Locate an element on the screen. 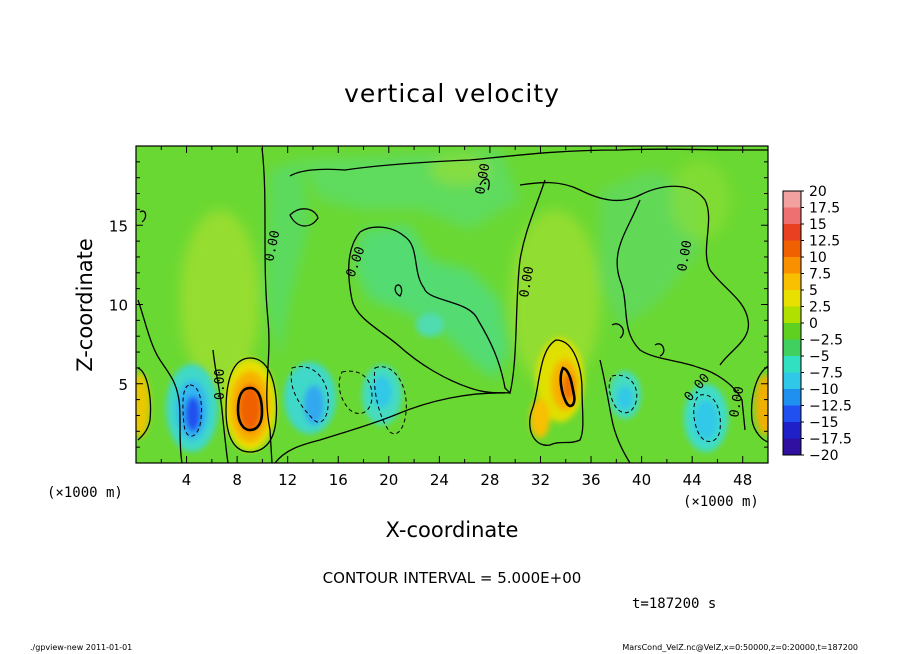  x-tick-label: 12 is located at coordinates (287, 480).